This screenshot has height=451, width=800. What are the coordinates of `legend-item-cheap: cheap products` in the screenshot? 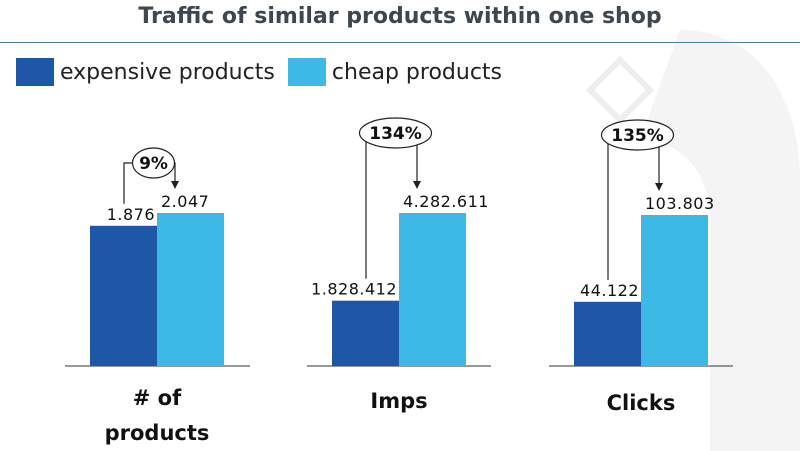 It's located at (394, 72).